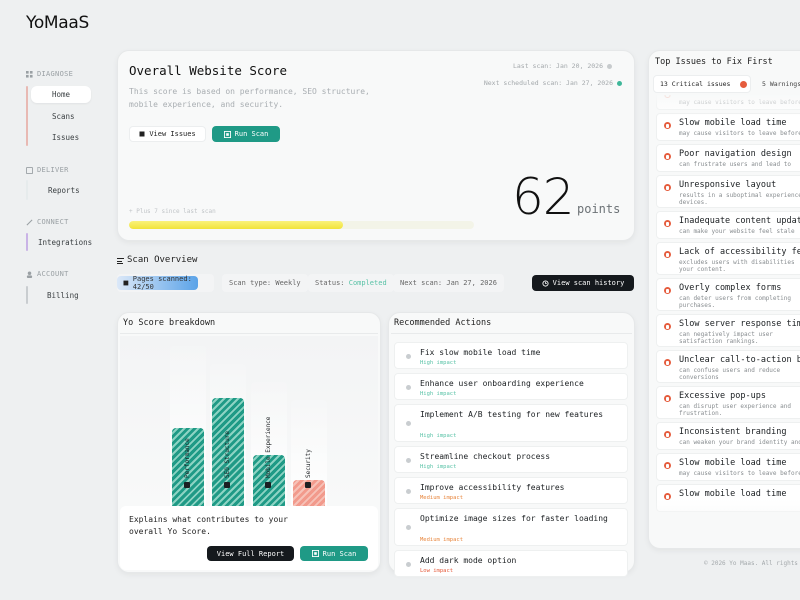 Image resolution: width=800 pixels, height=600 pixels. What do you see at coordinates (55, 74) in the screenshot?
I see `sidebar-group-label: DIAGNOSE` at bounding box center [55, 74].